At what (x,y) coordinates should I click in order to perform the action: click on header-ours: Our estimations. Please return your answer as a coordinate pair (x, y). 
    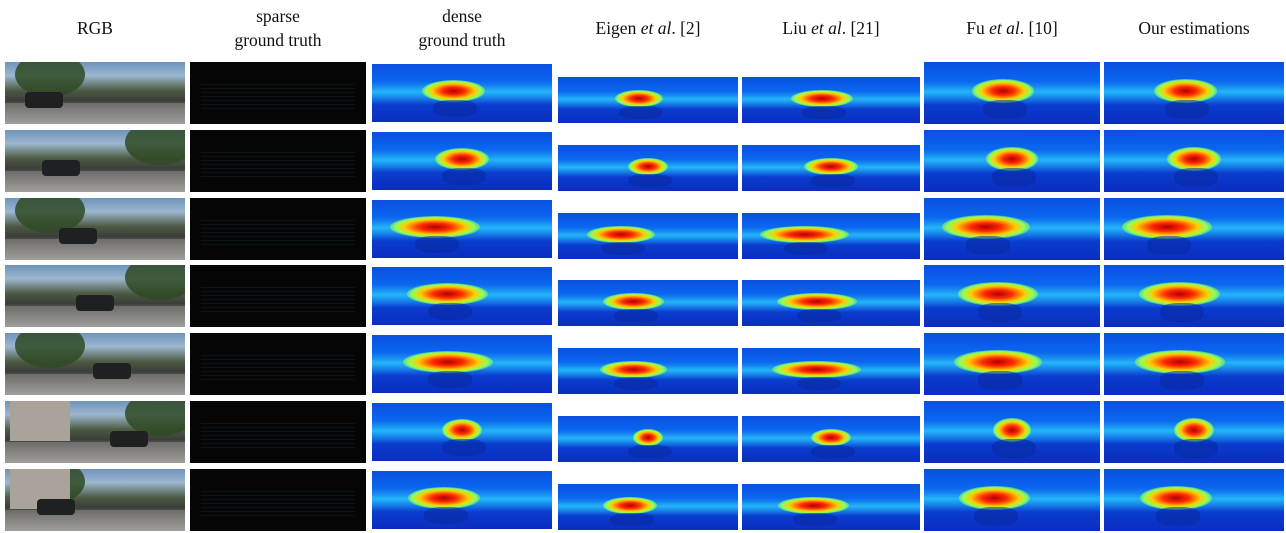
    Looking at the image, I should click on (1194, 28).